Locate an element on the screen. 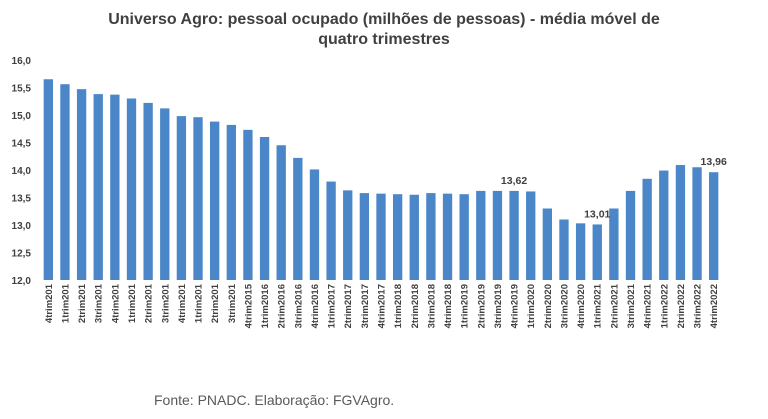 The image size is (768, 419). x-tick-label: 3trim2018 is located at coordinates (431, 306).